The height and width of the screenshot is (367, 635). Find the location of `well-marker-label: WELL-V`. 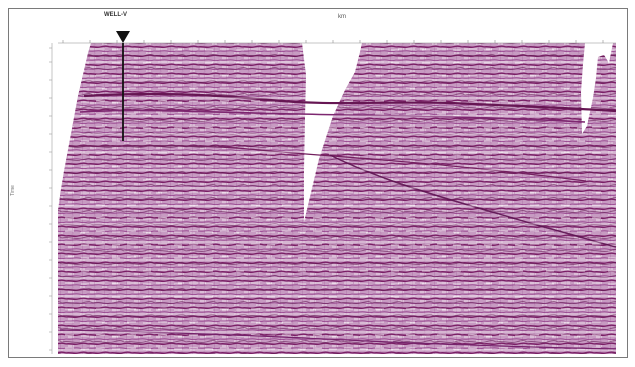

well-marker-label: WELL-V is located at coordinates (115, 15).